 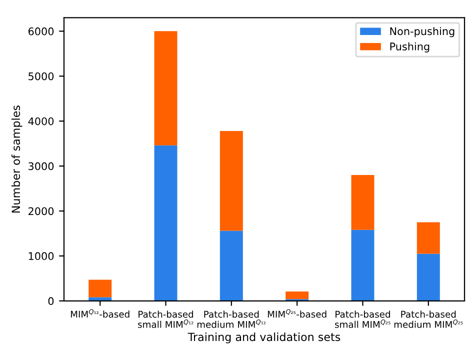 I want to click on x-tick-label: Patch-based medium MIM$^{Q₁₂}$, so click(x=231, y=319).